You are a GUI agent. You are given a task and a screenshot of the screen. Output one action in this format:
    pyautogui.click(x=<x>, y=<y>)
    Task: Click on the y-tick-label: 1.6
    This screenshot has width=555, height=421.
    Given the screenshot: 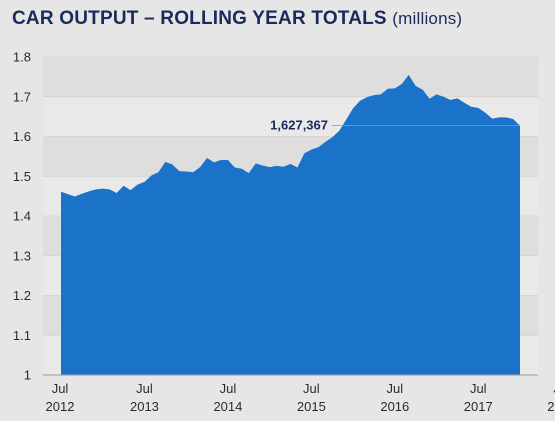 What is the action you would take?
    pyautogui.click(x=22, y=136)
    